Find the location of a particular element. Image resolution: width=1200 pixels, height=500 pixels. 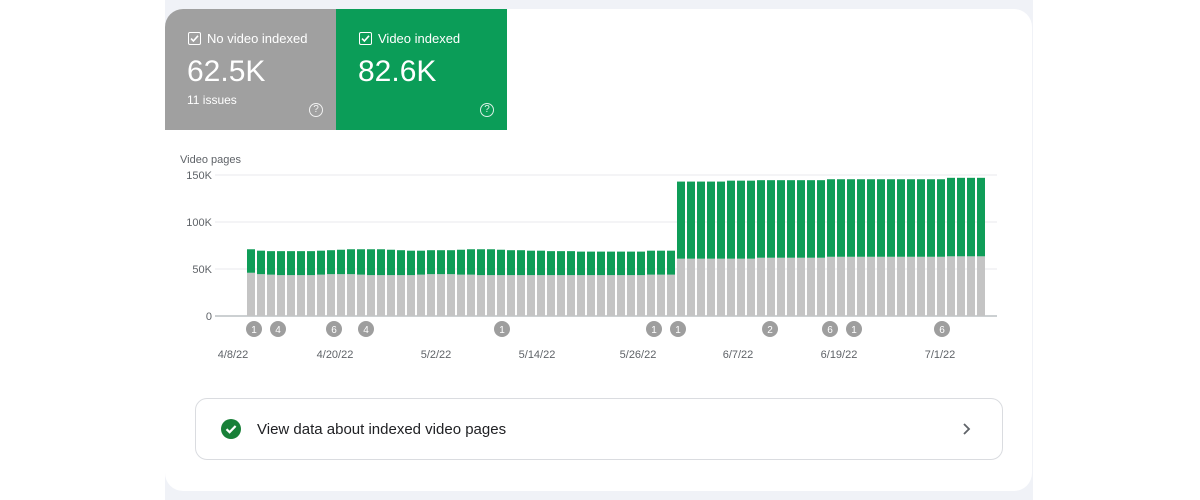

y-axis-label: Video pages is located at coordinates (210, 160).